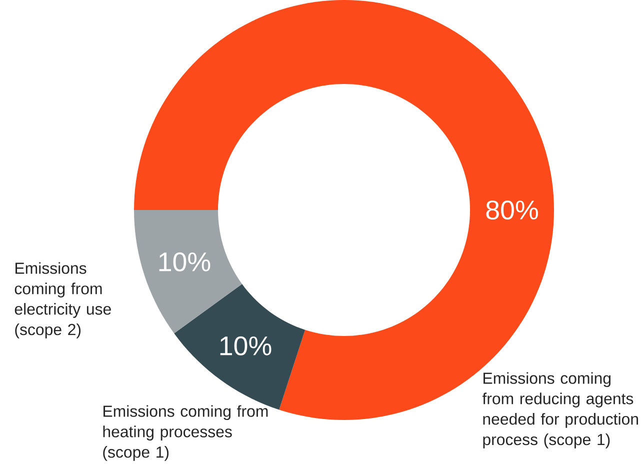 The image size is (643, 475). Describe the element at coordinates (512, 210) in the screenshot. I see `data-label: 80%` at that location.